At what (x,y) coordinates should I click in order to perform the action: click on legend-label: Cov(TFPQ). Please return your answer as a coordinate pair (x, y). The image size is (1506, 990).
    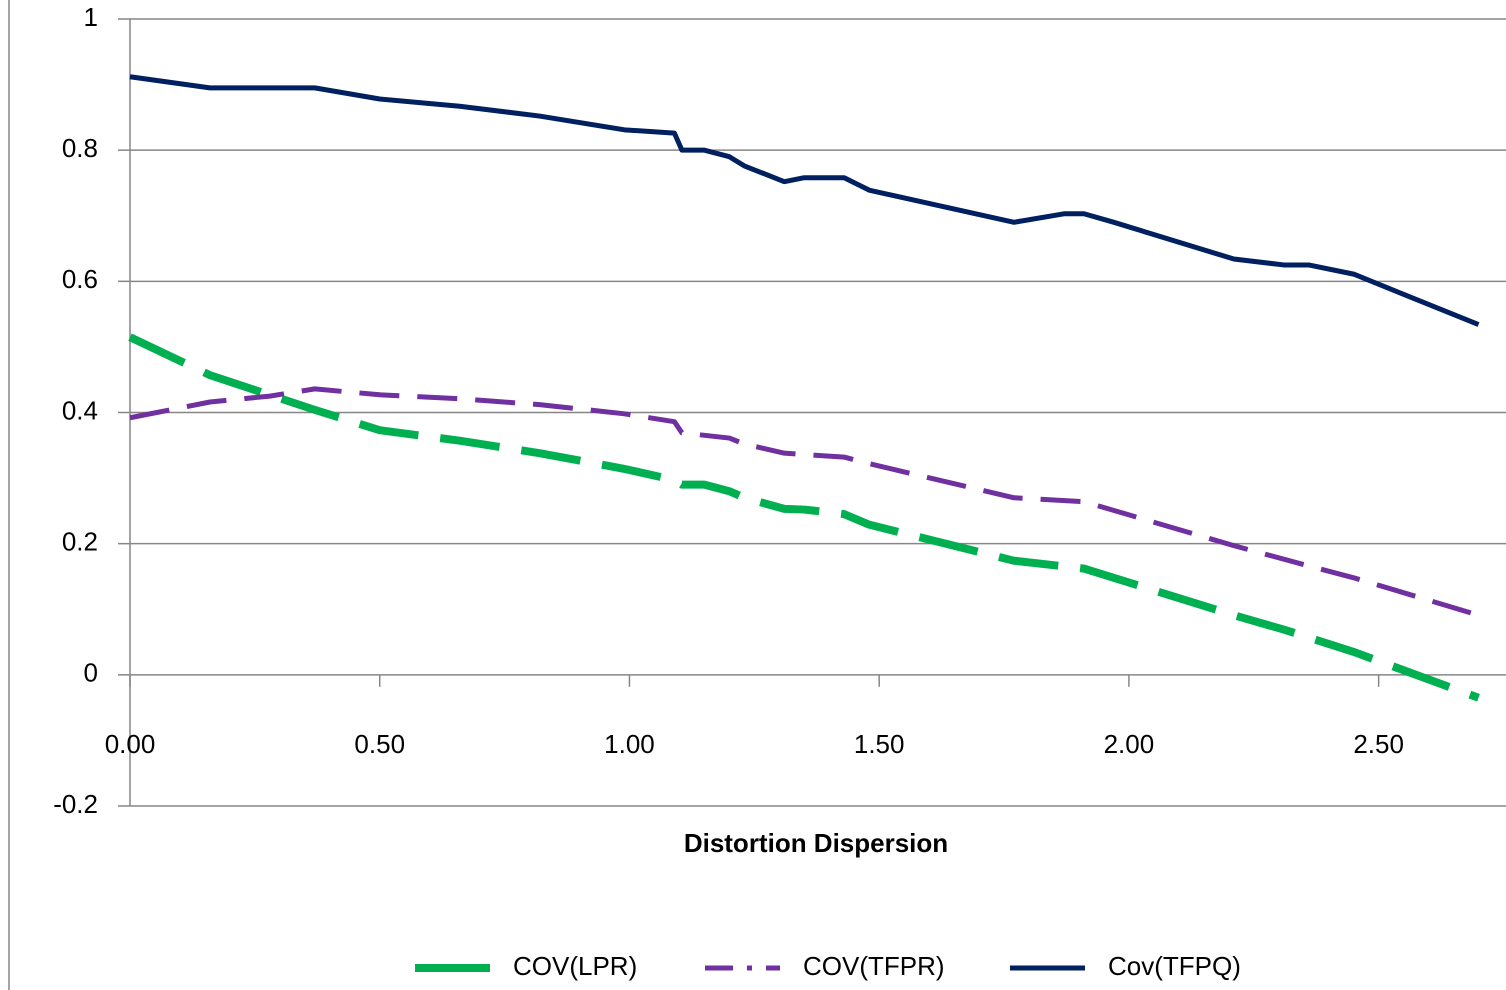
    Looking at the image, I should click on (1174, 966).